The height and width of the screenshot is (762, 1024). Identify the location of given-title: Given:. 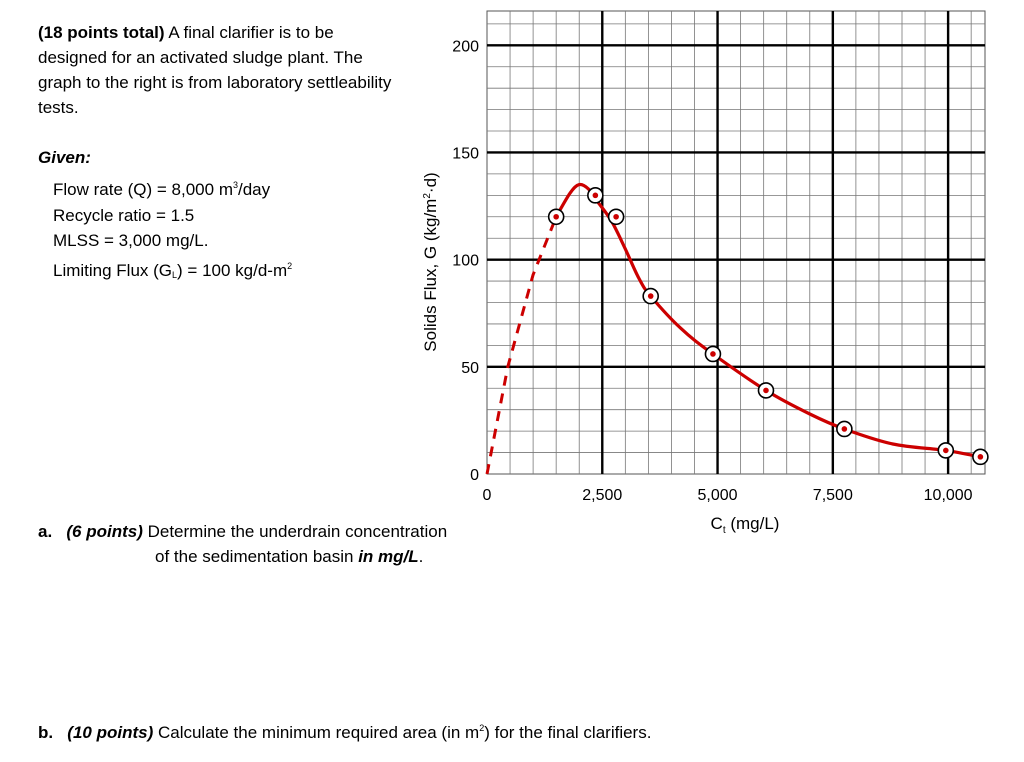
(64, 157).